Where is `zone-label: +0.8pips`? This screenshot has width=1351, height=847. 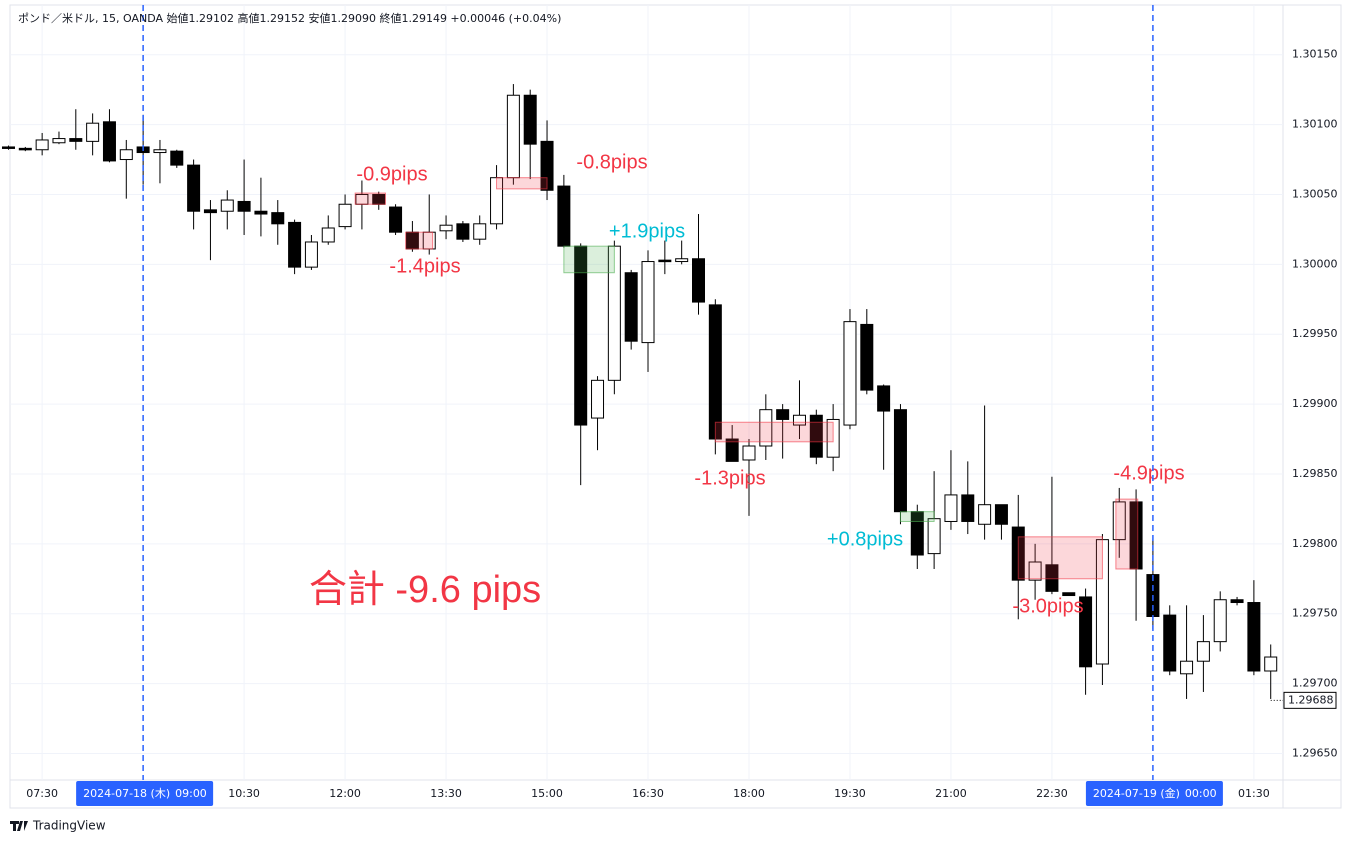
zone-label: +0.8pips is located at coordinates (865, 539).